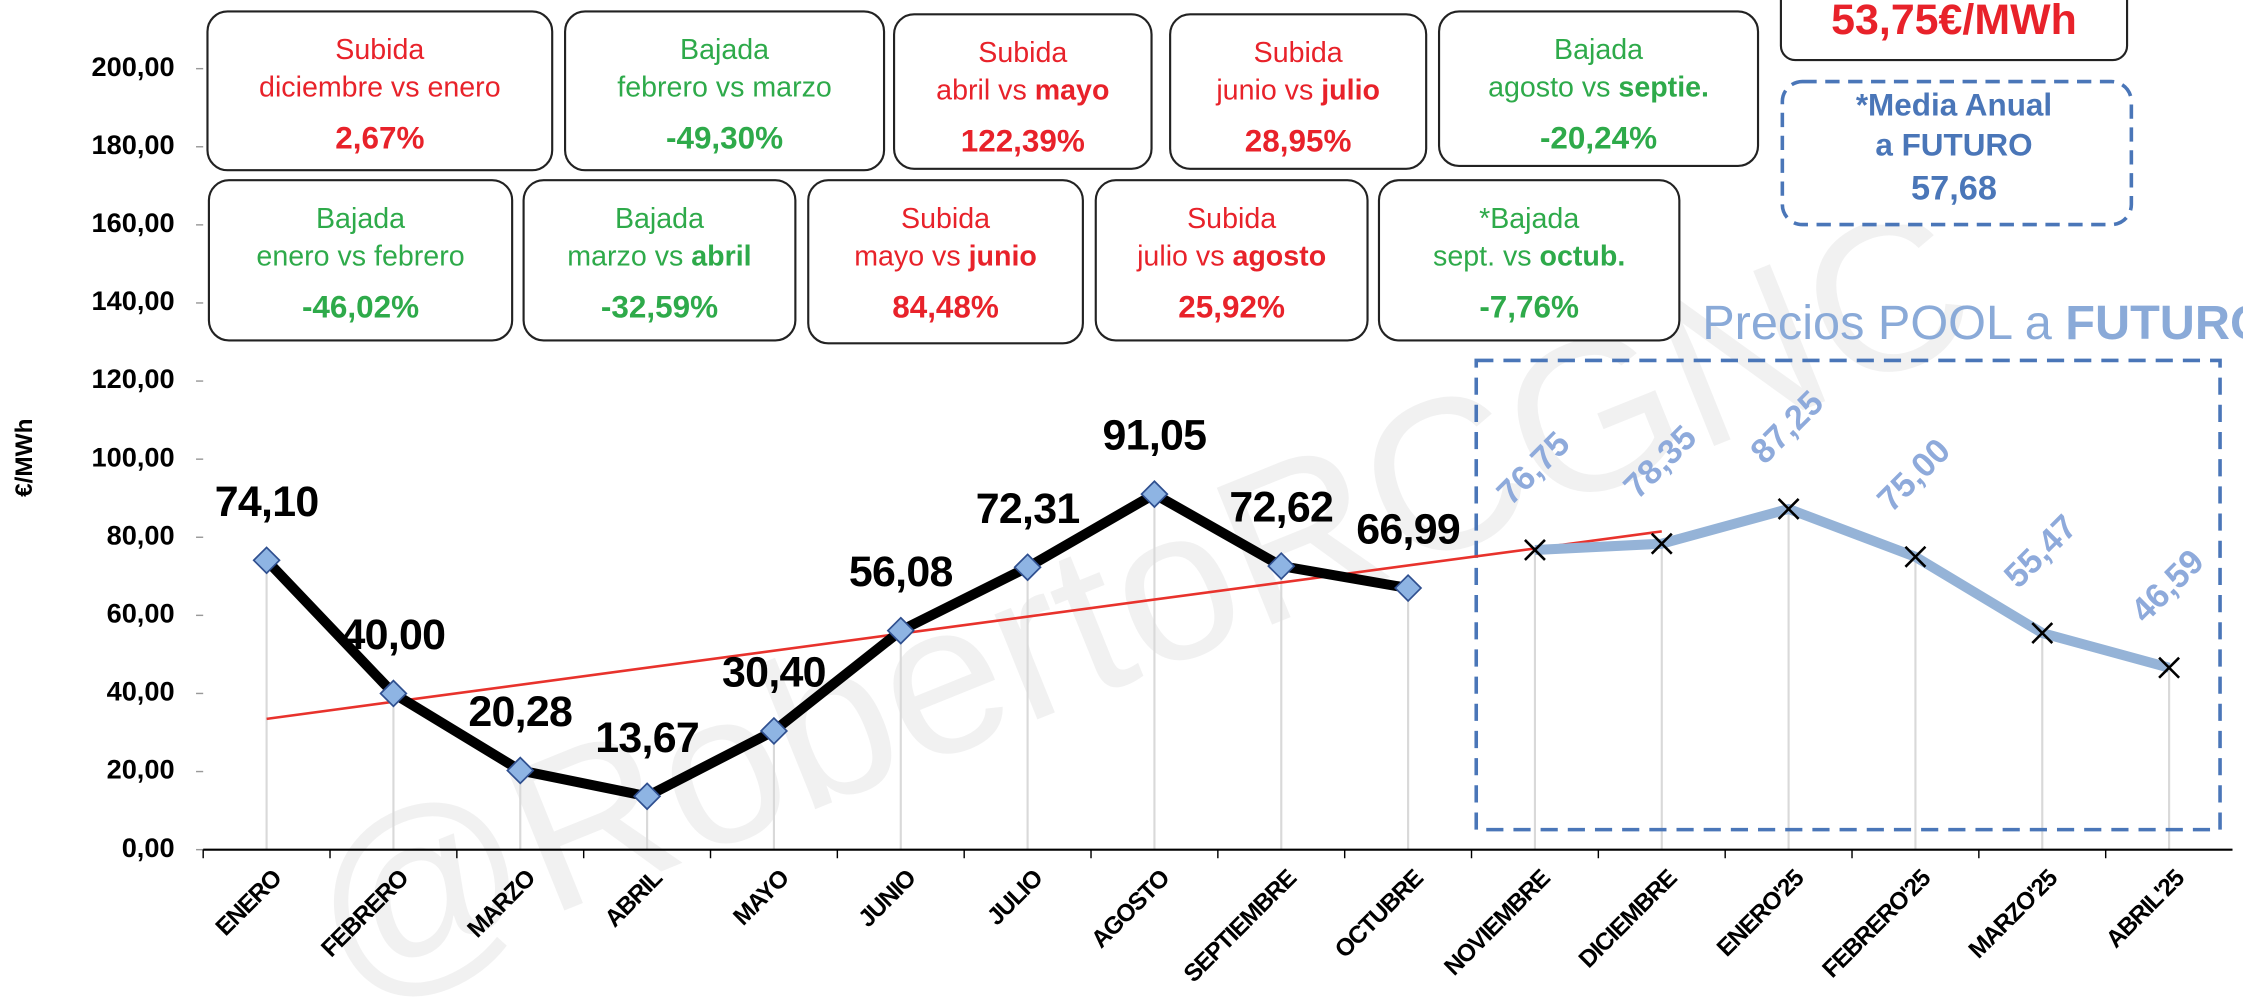  Describe the element at coordinates (1954, 22) in the screenshot. I see `headline: 53,75€/MWh` at that location.